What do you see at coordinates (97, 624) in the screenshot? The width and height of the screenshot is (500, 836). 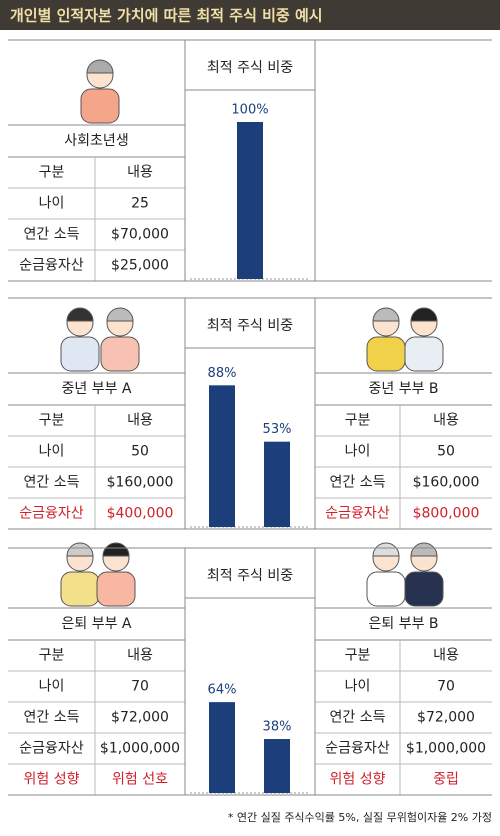 I see `profile-name: 은퇴 부부 A` at bounding box center [97, 624].